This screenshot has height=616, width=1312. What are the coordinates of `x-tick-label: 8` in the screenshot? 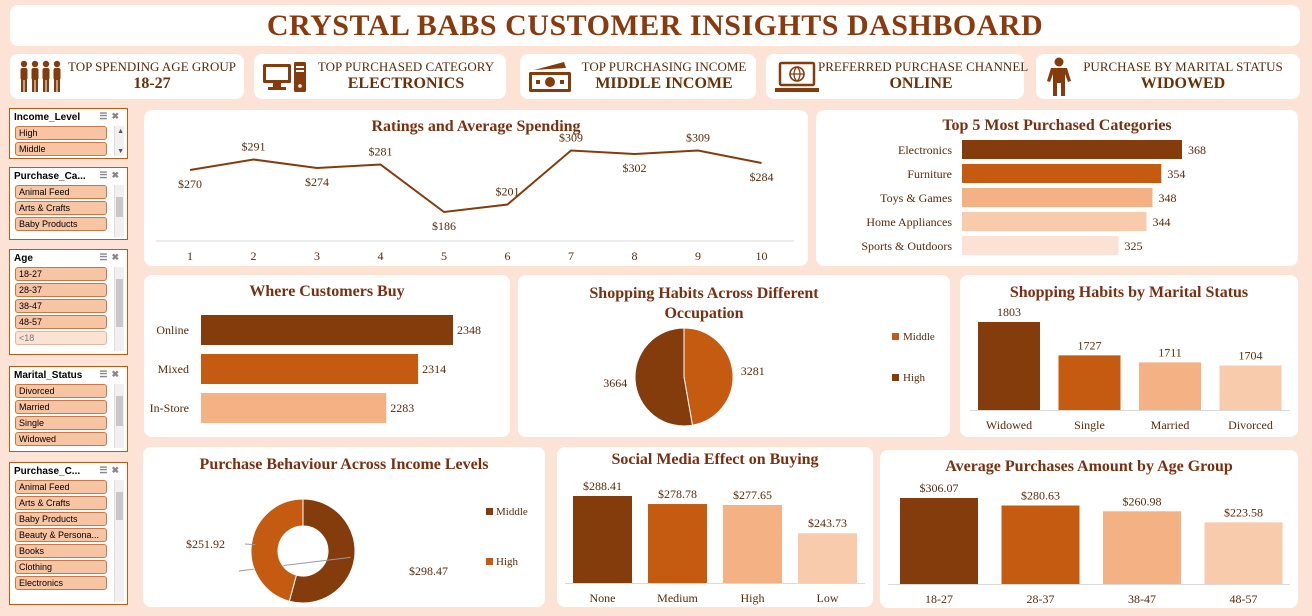 It's located at (635, 256).